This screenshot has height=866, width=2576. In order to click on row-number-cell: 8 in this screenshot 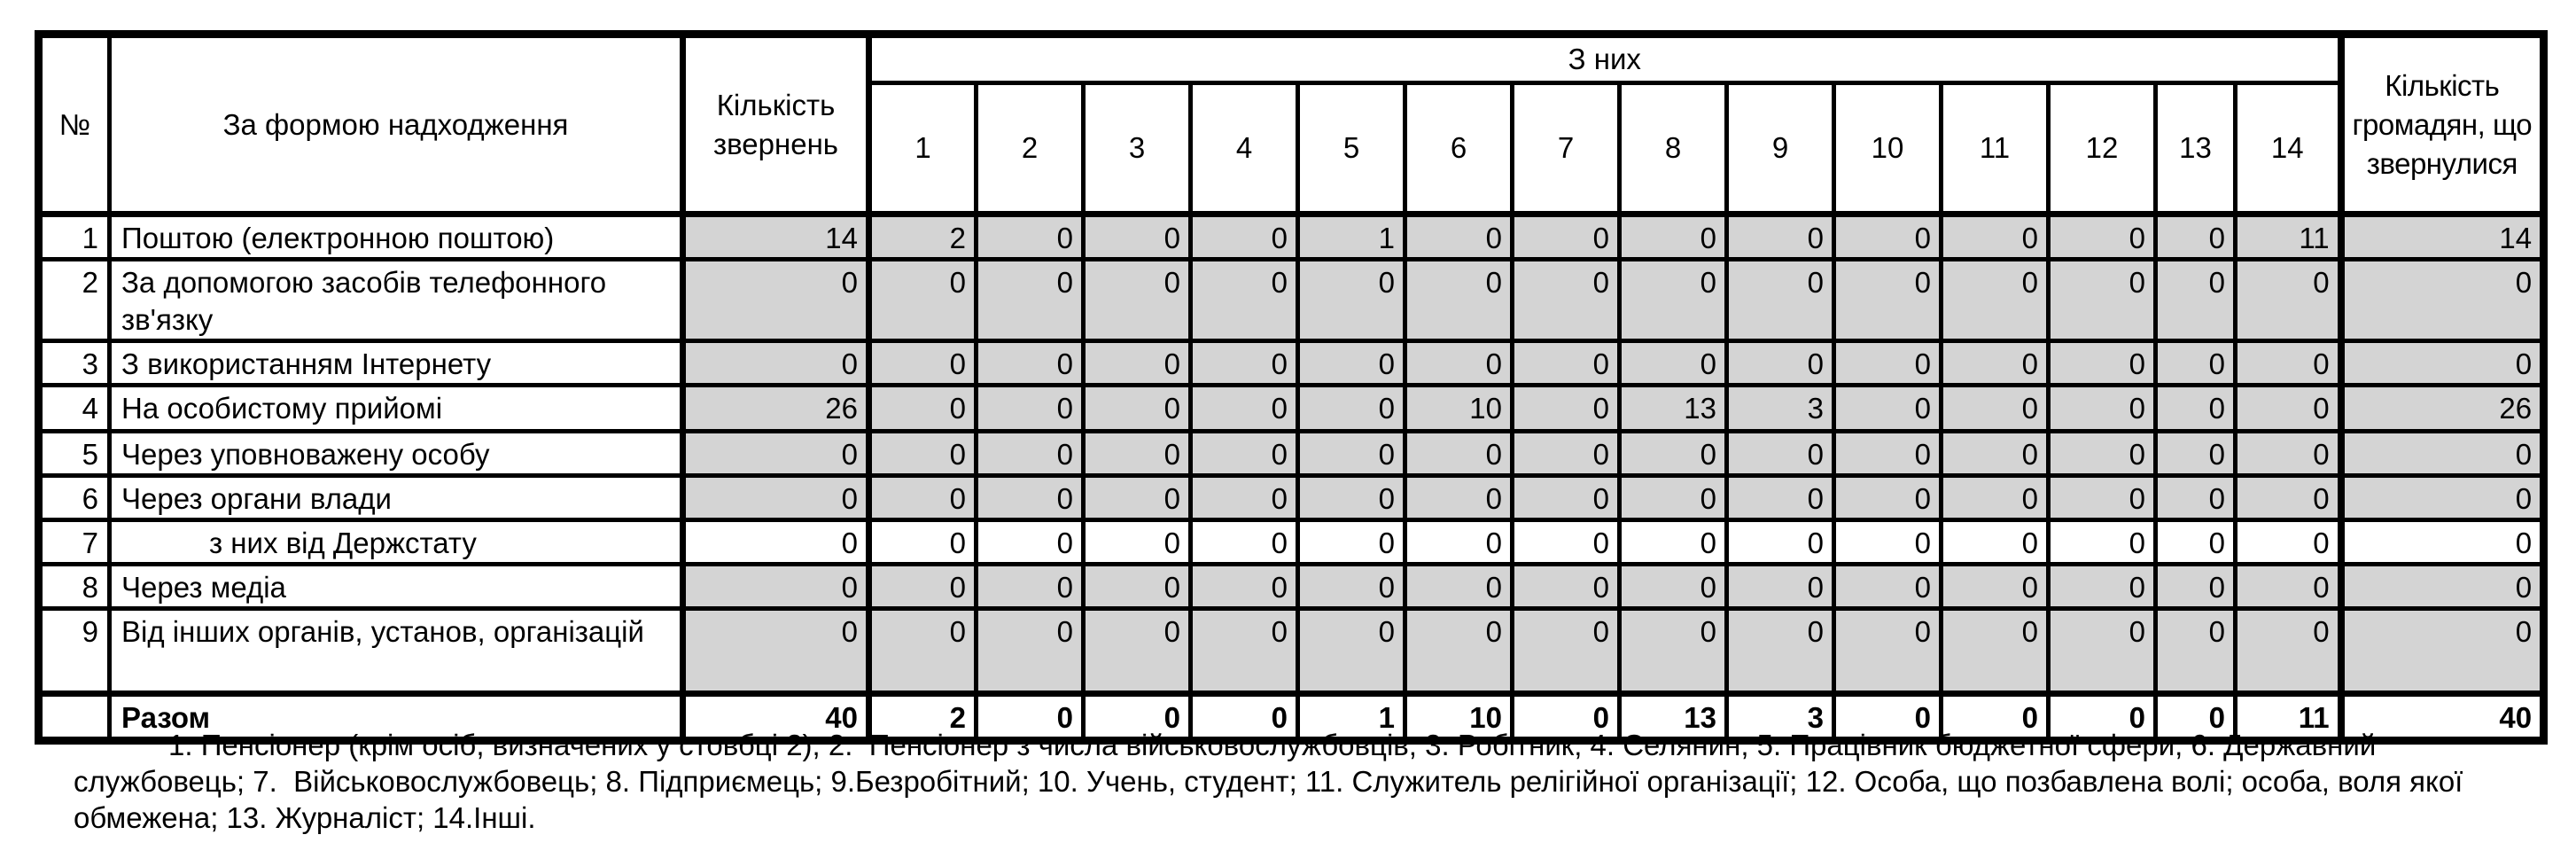, I will do `click(74, 586)`.